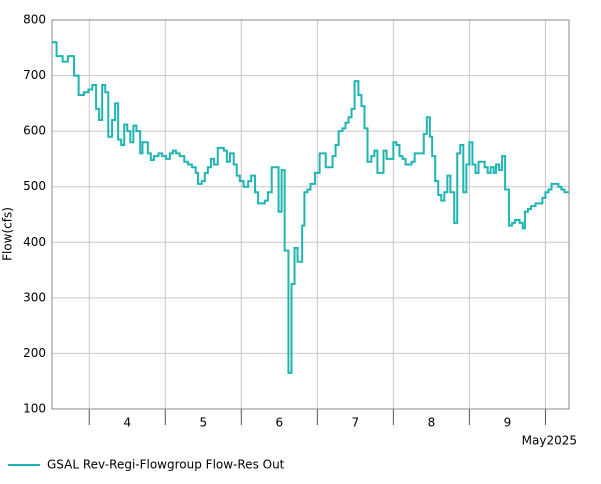  What do you see at coordinates (34, 131) in the screenshot?
I see `y-tick-label: 600` at bounding box center [34, 131].